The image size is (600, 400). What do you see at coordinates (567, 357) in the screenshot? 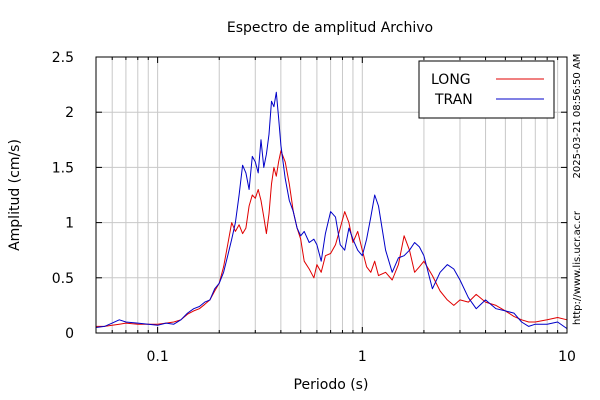
I see `x-tick-label: 10` at bounding box center [567, 357].